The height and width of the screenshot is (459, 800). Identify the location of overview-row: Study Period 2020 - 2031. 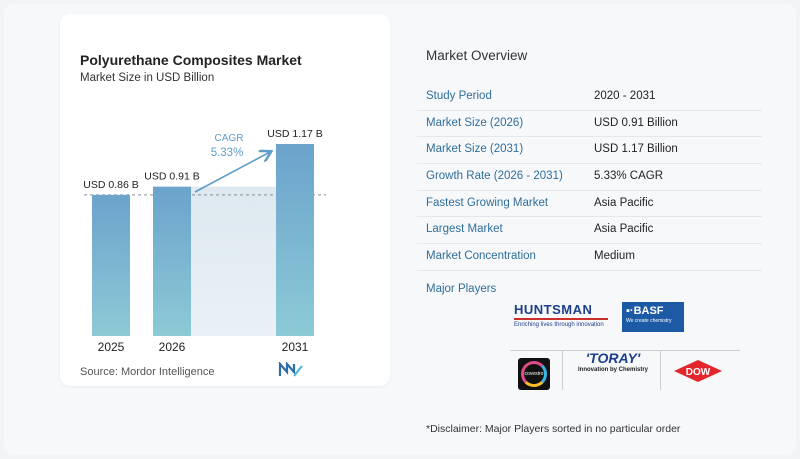
(589, 97).